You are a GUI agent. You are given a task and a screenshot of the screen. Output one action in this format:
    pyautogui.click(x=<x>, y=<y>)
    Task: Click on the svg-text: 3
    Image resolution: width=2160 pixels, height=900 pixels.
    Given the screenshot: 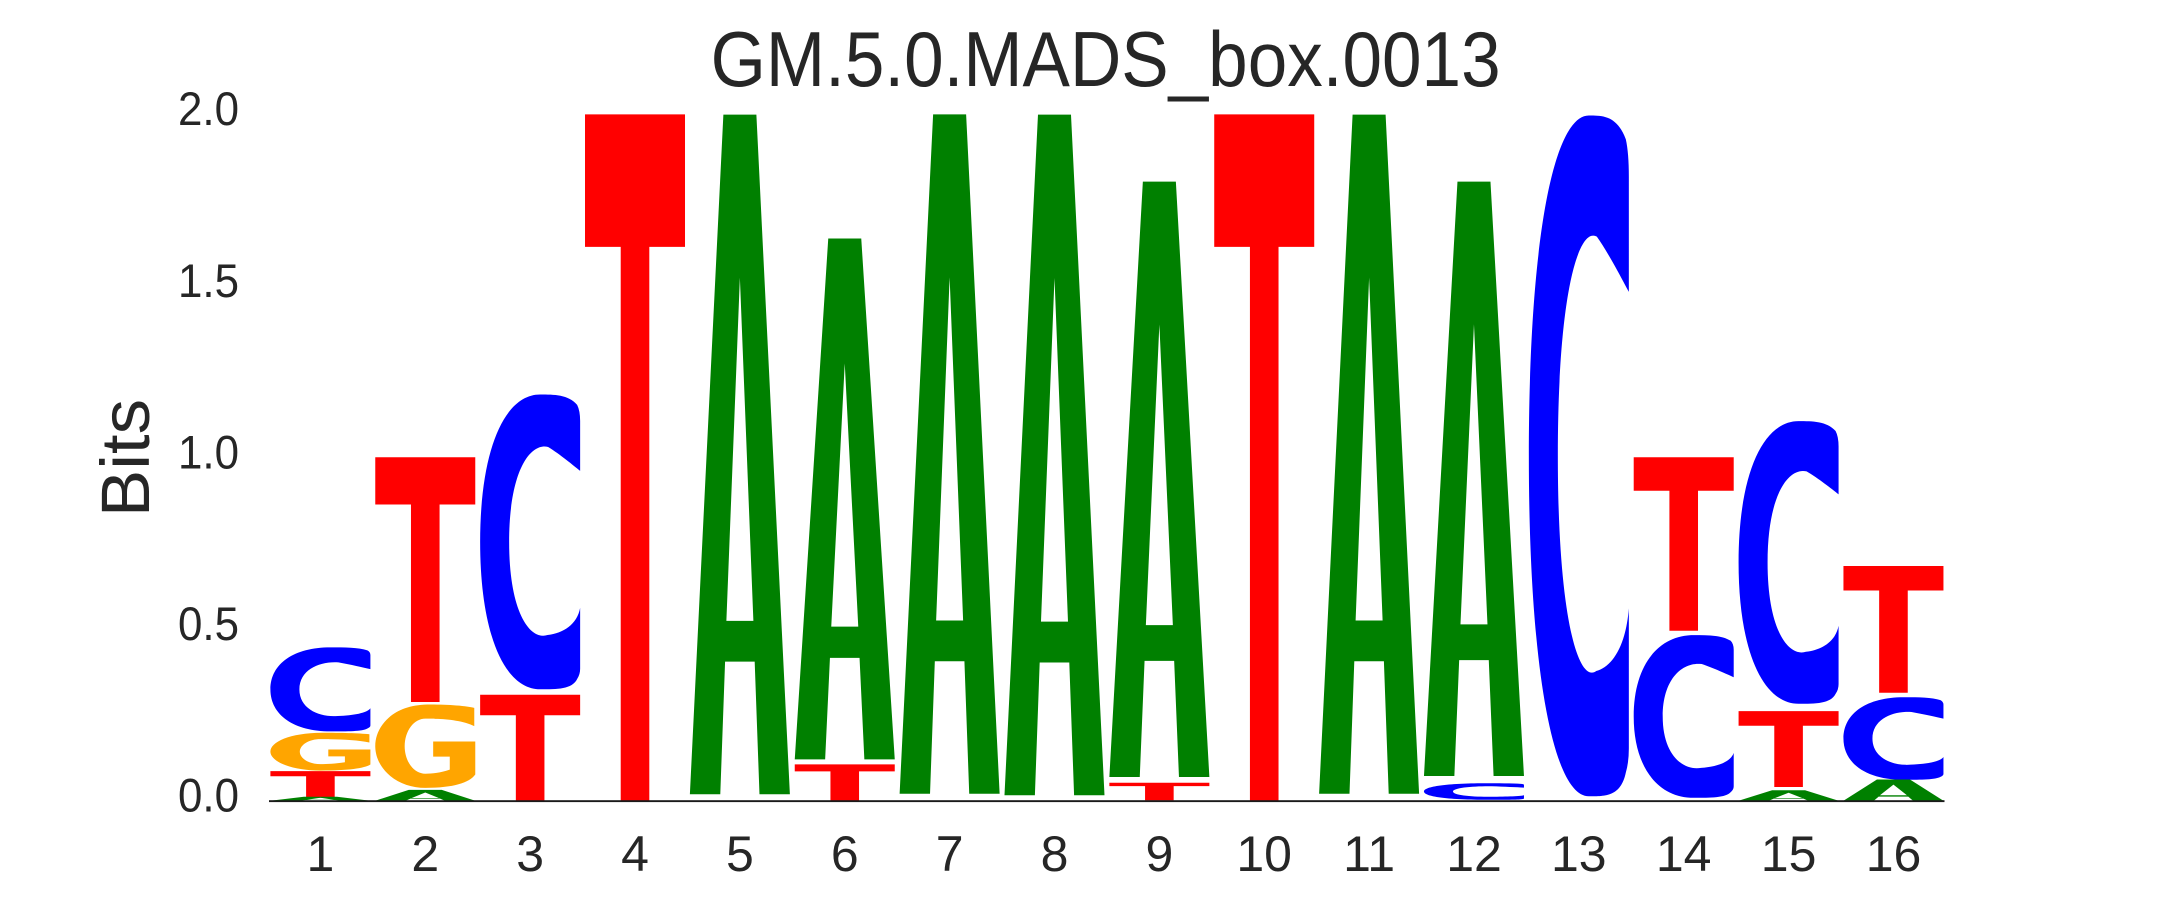 What is the action you would take?
    pyautogui.click(x=530, y=854)
    